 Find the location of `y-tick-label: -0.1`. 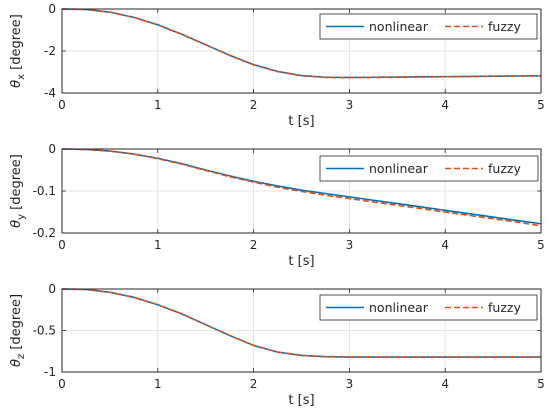

y-tick-label: -0.1 is located at coordinates (44, 191).